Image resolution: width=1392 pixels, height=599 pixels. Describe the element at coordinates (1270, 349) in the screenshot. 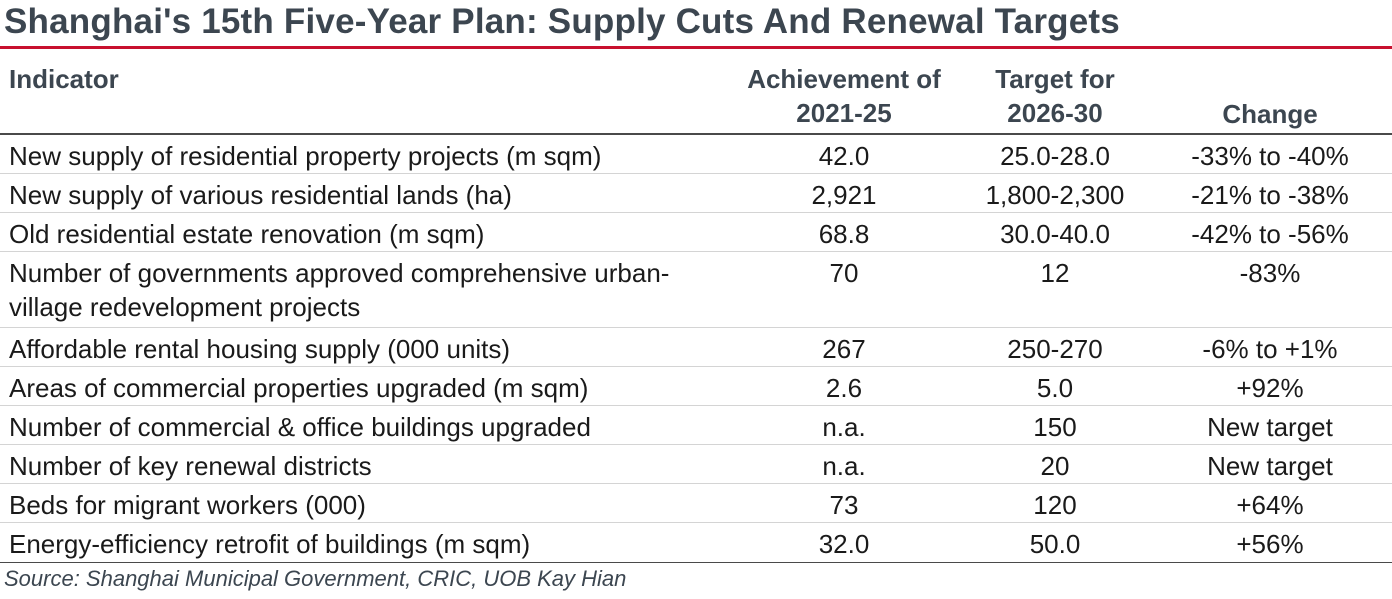

I see `cell-change: -6% to +1%` at that location.